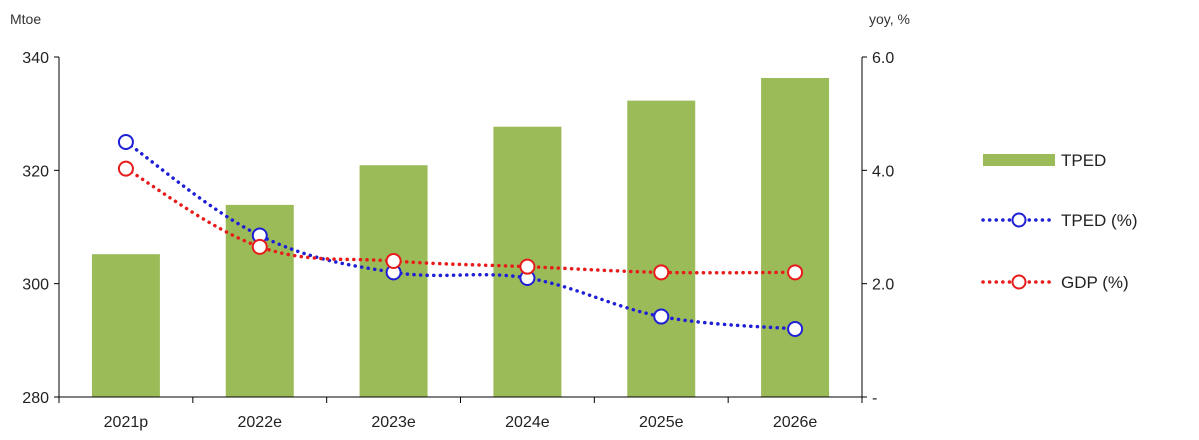 The image size is (1199, 440). What do you see at coordinates (883, 58) in the screenshot?
I see `right-tick-label: 6.0` at bounding box center [883, 58].